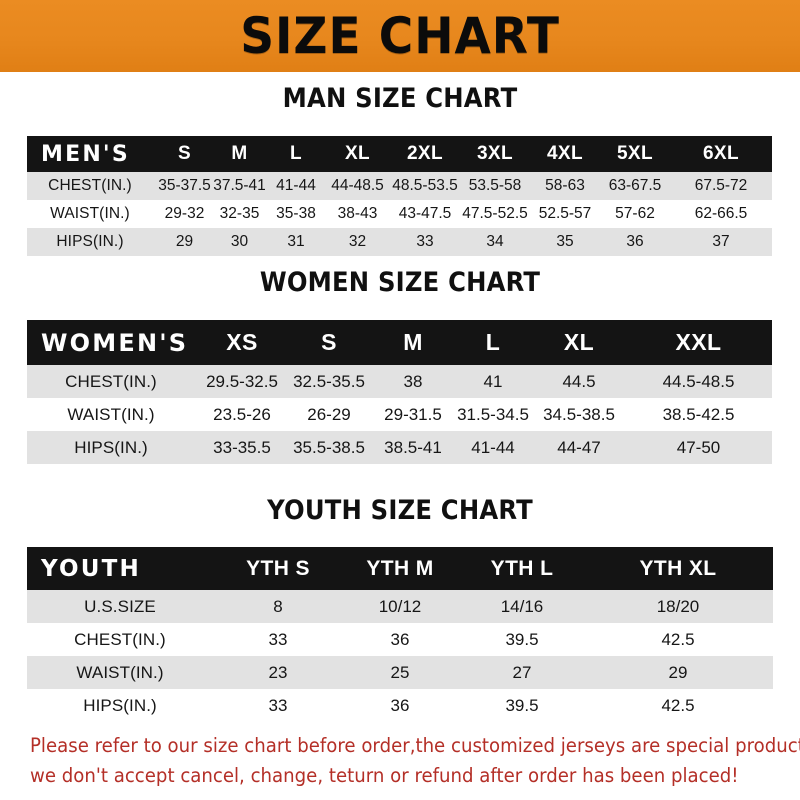 The image size is (800, 800). I want to click on table-row: U.S.SIZE 8 10/12 14/16 18/20, so click(400, 606).